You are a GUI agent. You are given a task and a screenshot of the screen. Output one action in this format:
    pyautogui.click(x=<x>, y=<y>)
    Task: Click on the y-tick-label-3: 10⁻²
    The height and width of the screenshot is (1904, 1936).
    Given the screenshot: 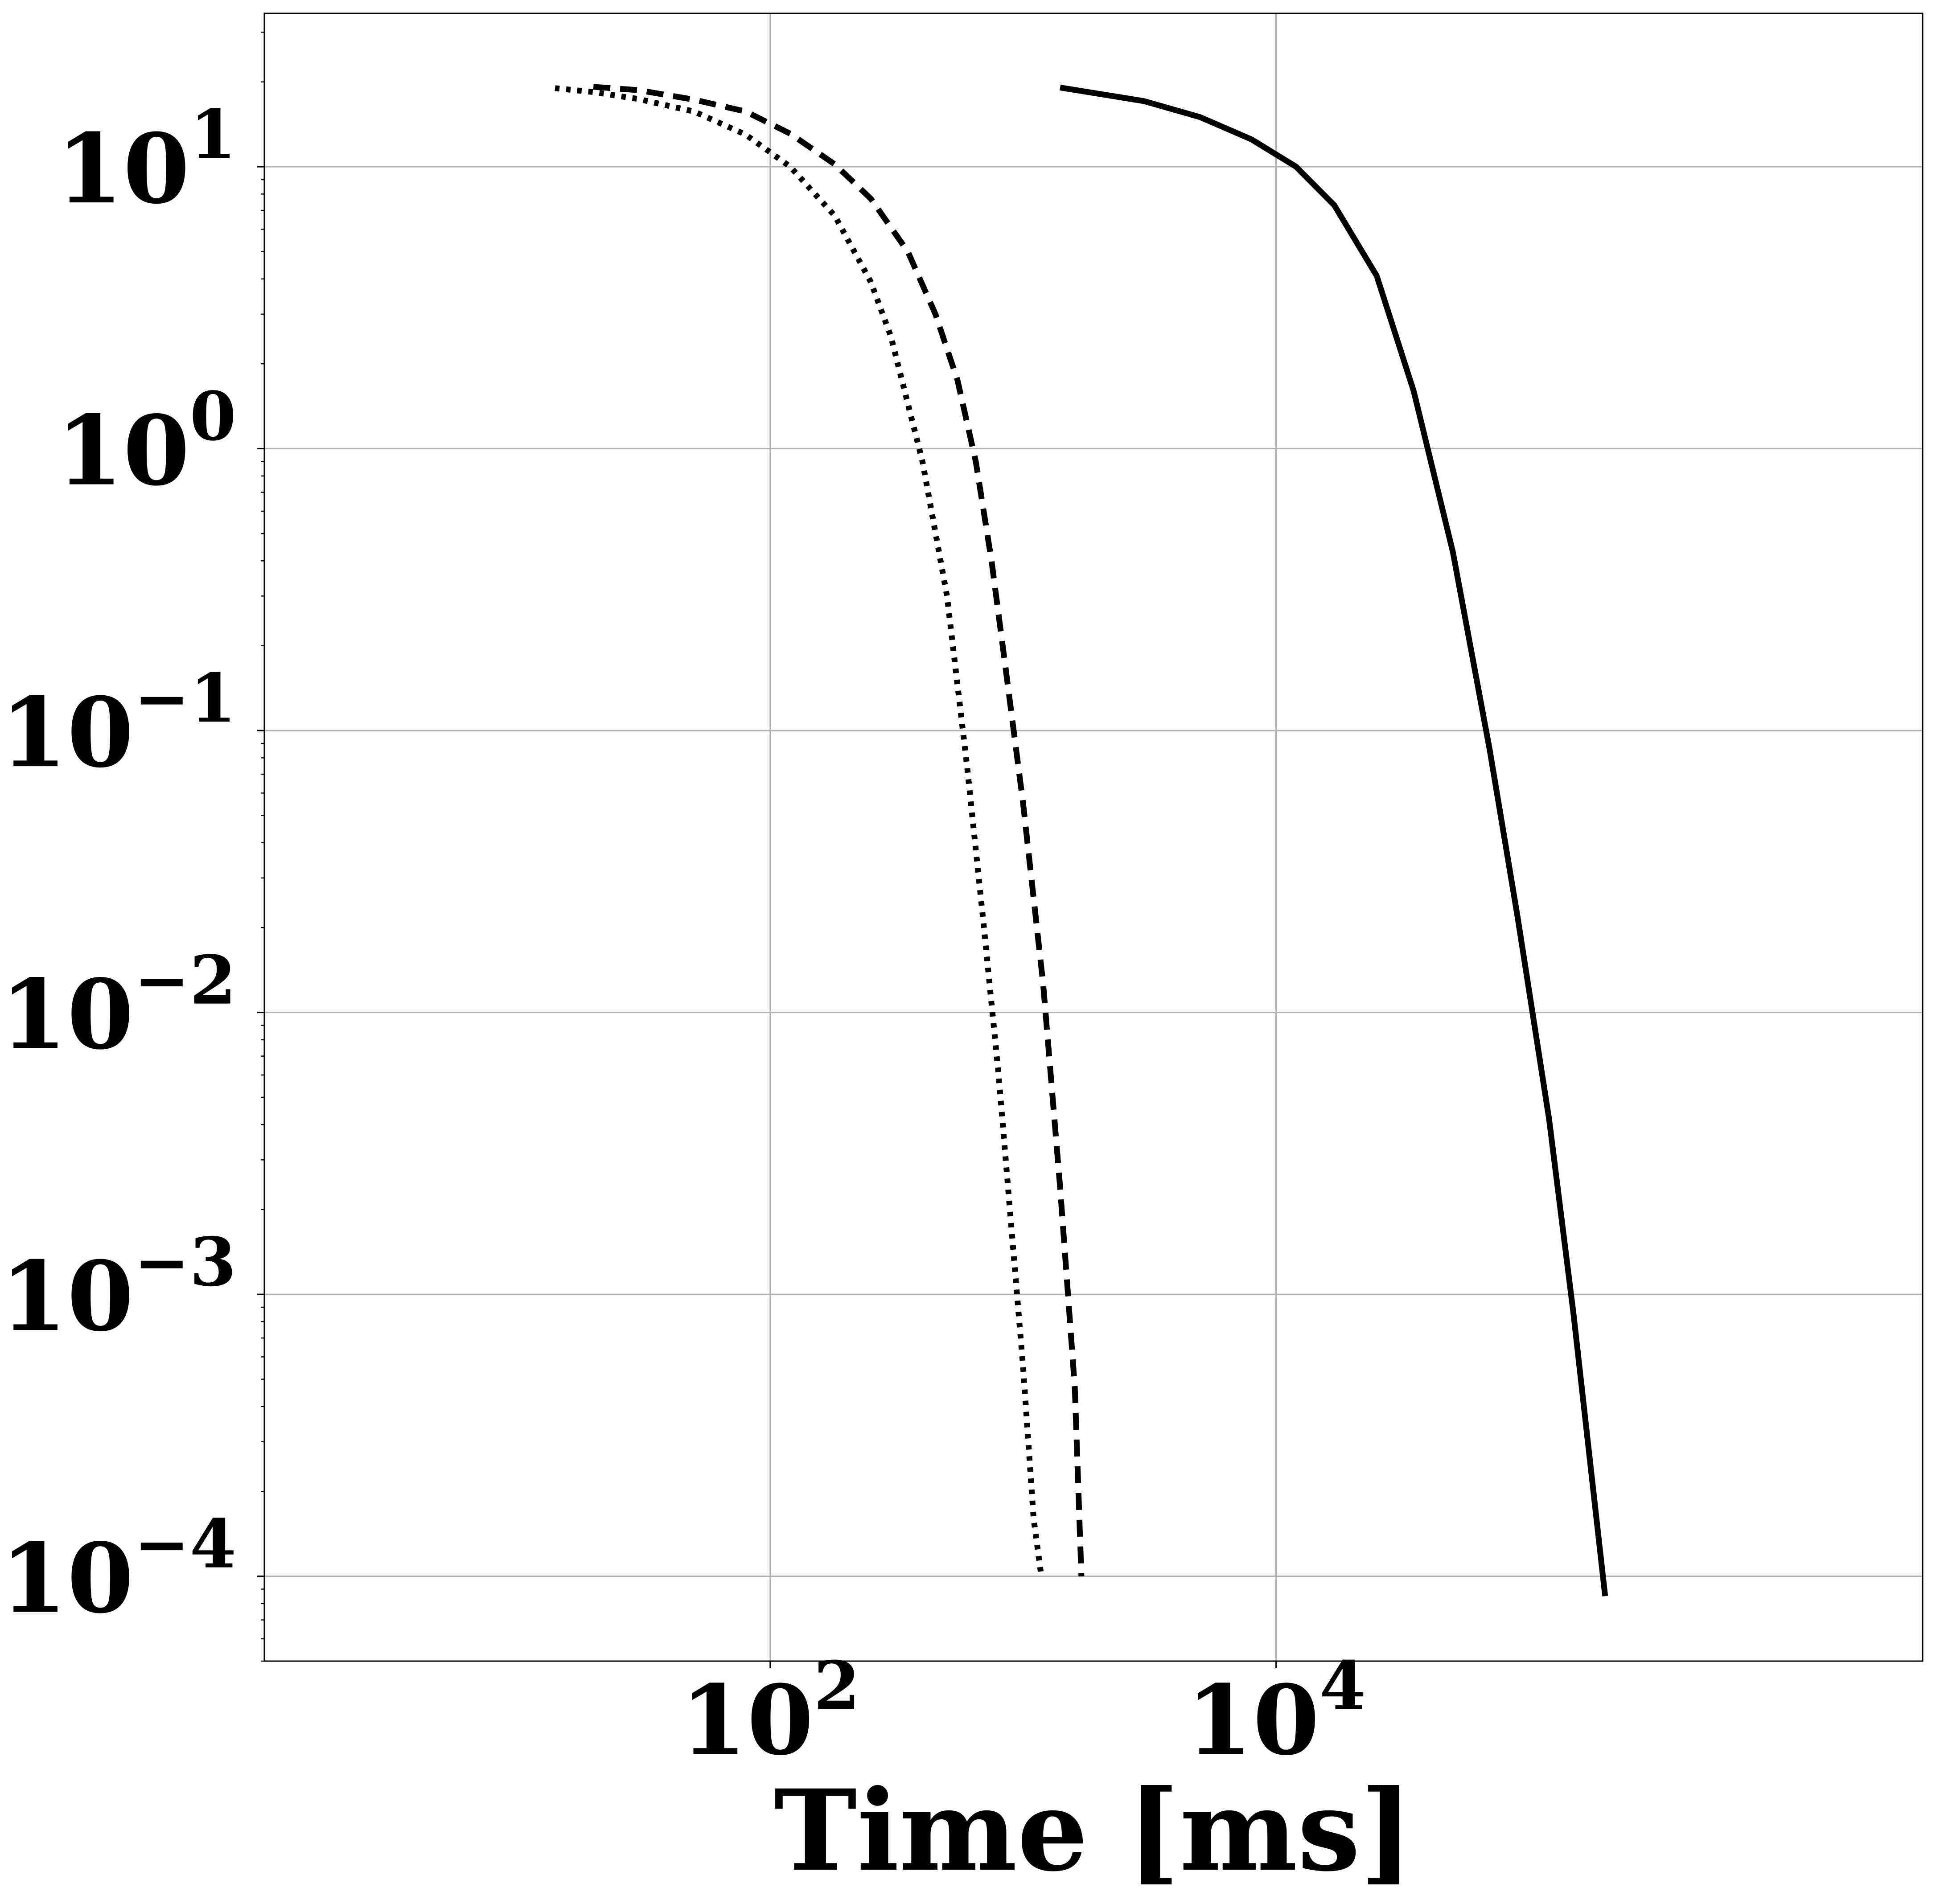 What is the action you would take?
    pyautogui.click(x=118, y=1006)
    